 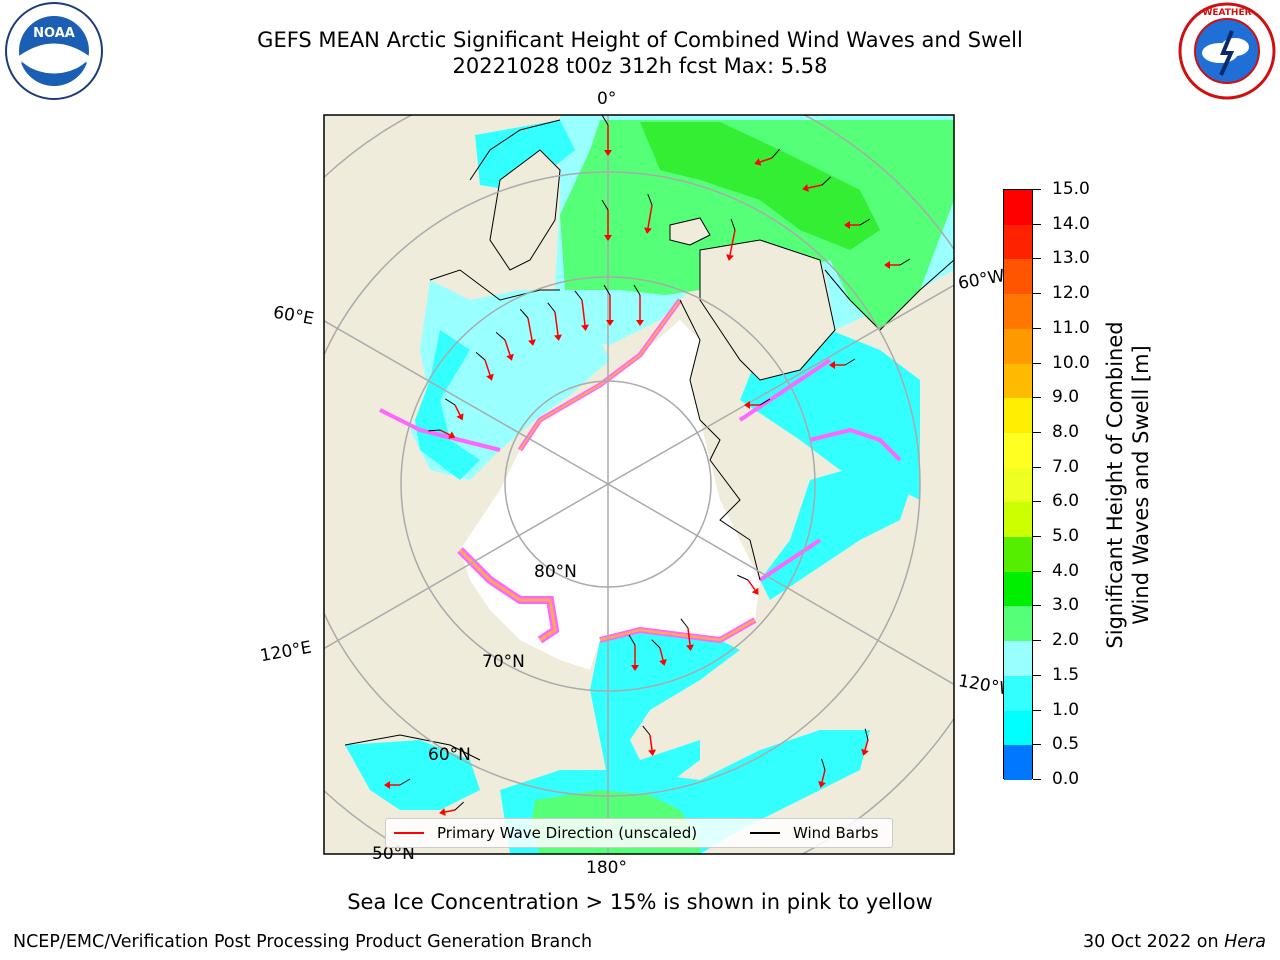 What do you see at coordinates (690, 231) in the screenshot?
I see `iceland` at bounding box center [690, 231].